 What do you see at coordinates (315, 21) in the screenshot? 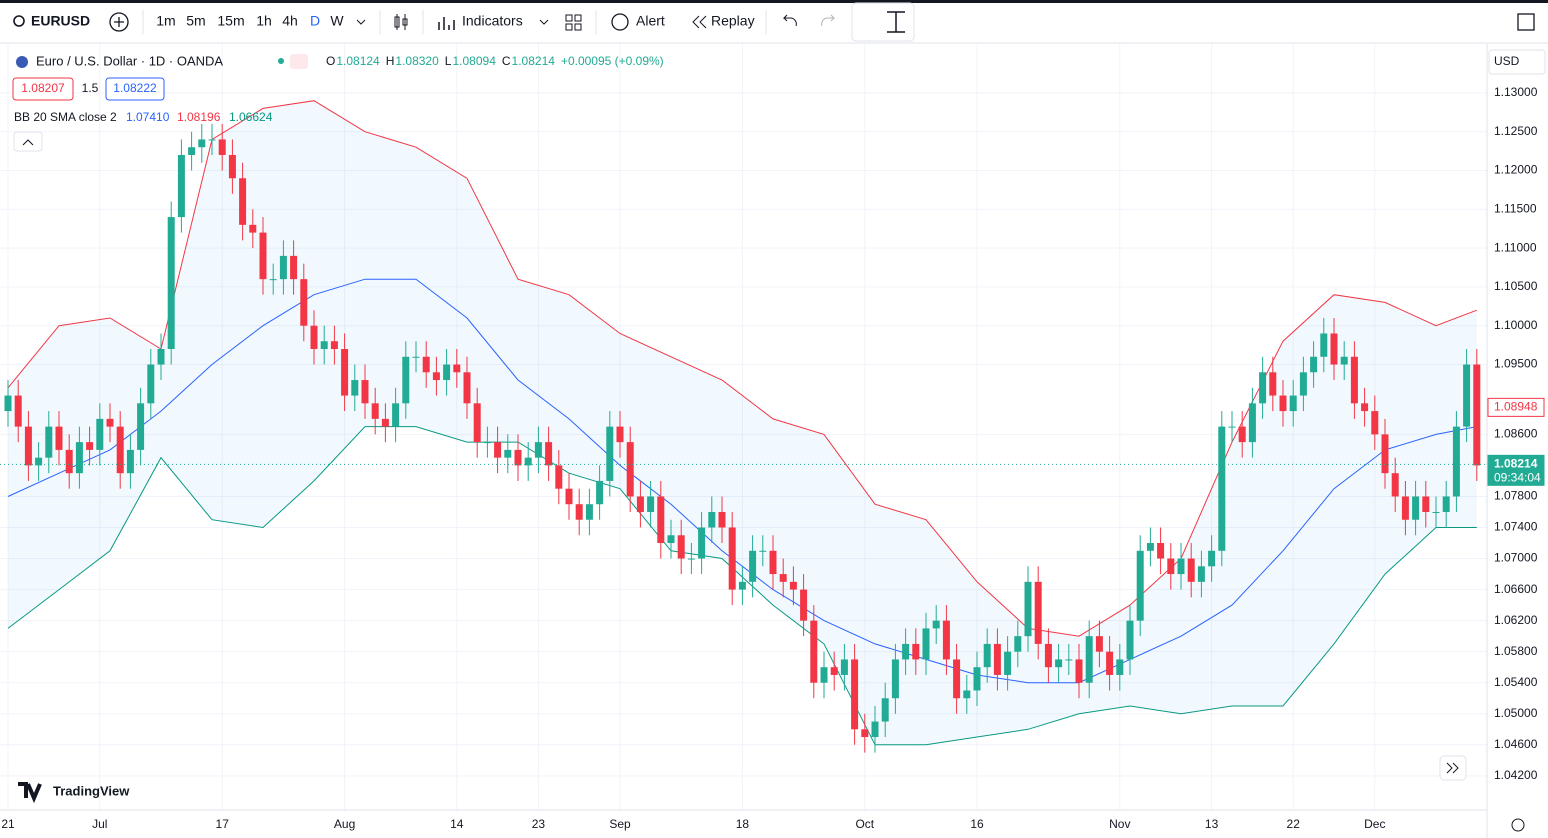
I see `interval: D` at bounding box center [315, 21].